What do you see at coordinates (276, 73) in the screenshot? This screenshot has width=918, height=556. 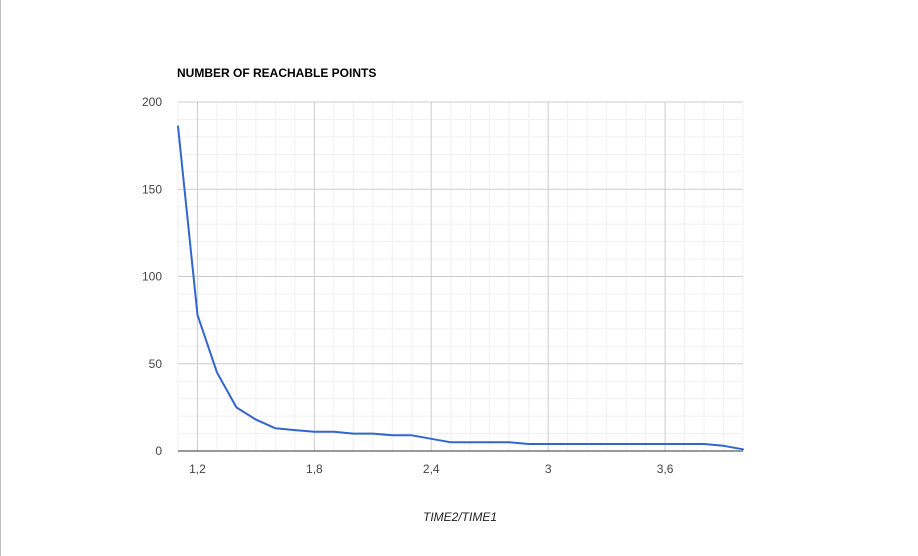 I see `chart-title: NUMBER OF REACHABLE POINTS` at bounding box center [276, 73].